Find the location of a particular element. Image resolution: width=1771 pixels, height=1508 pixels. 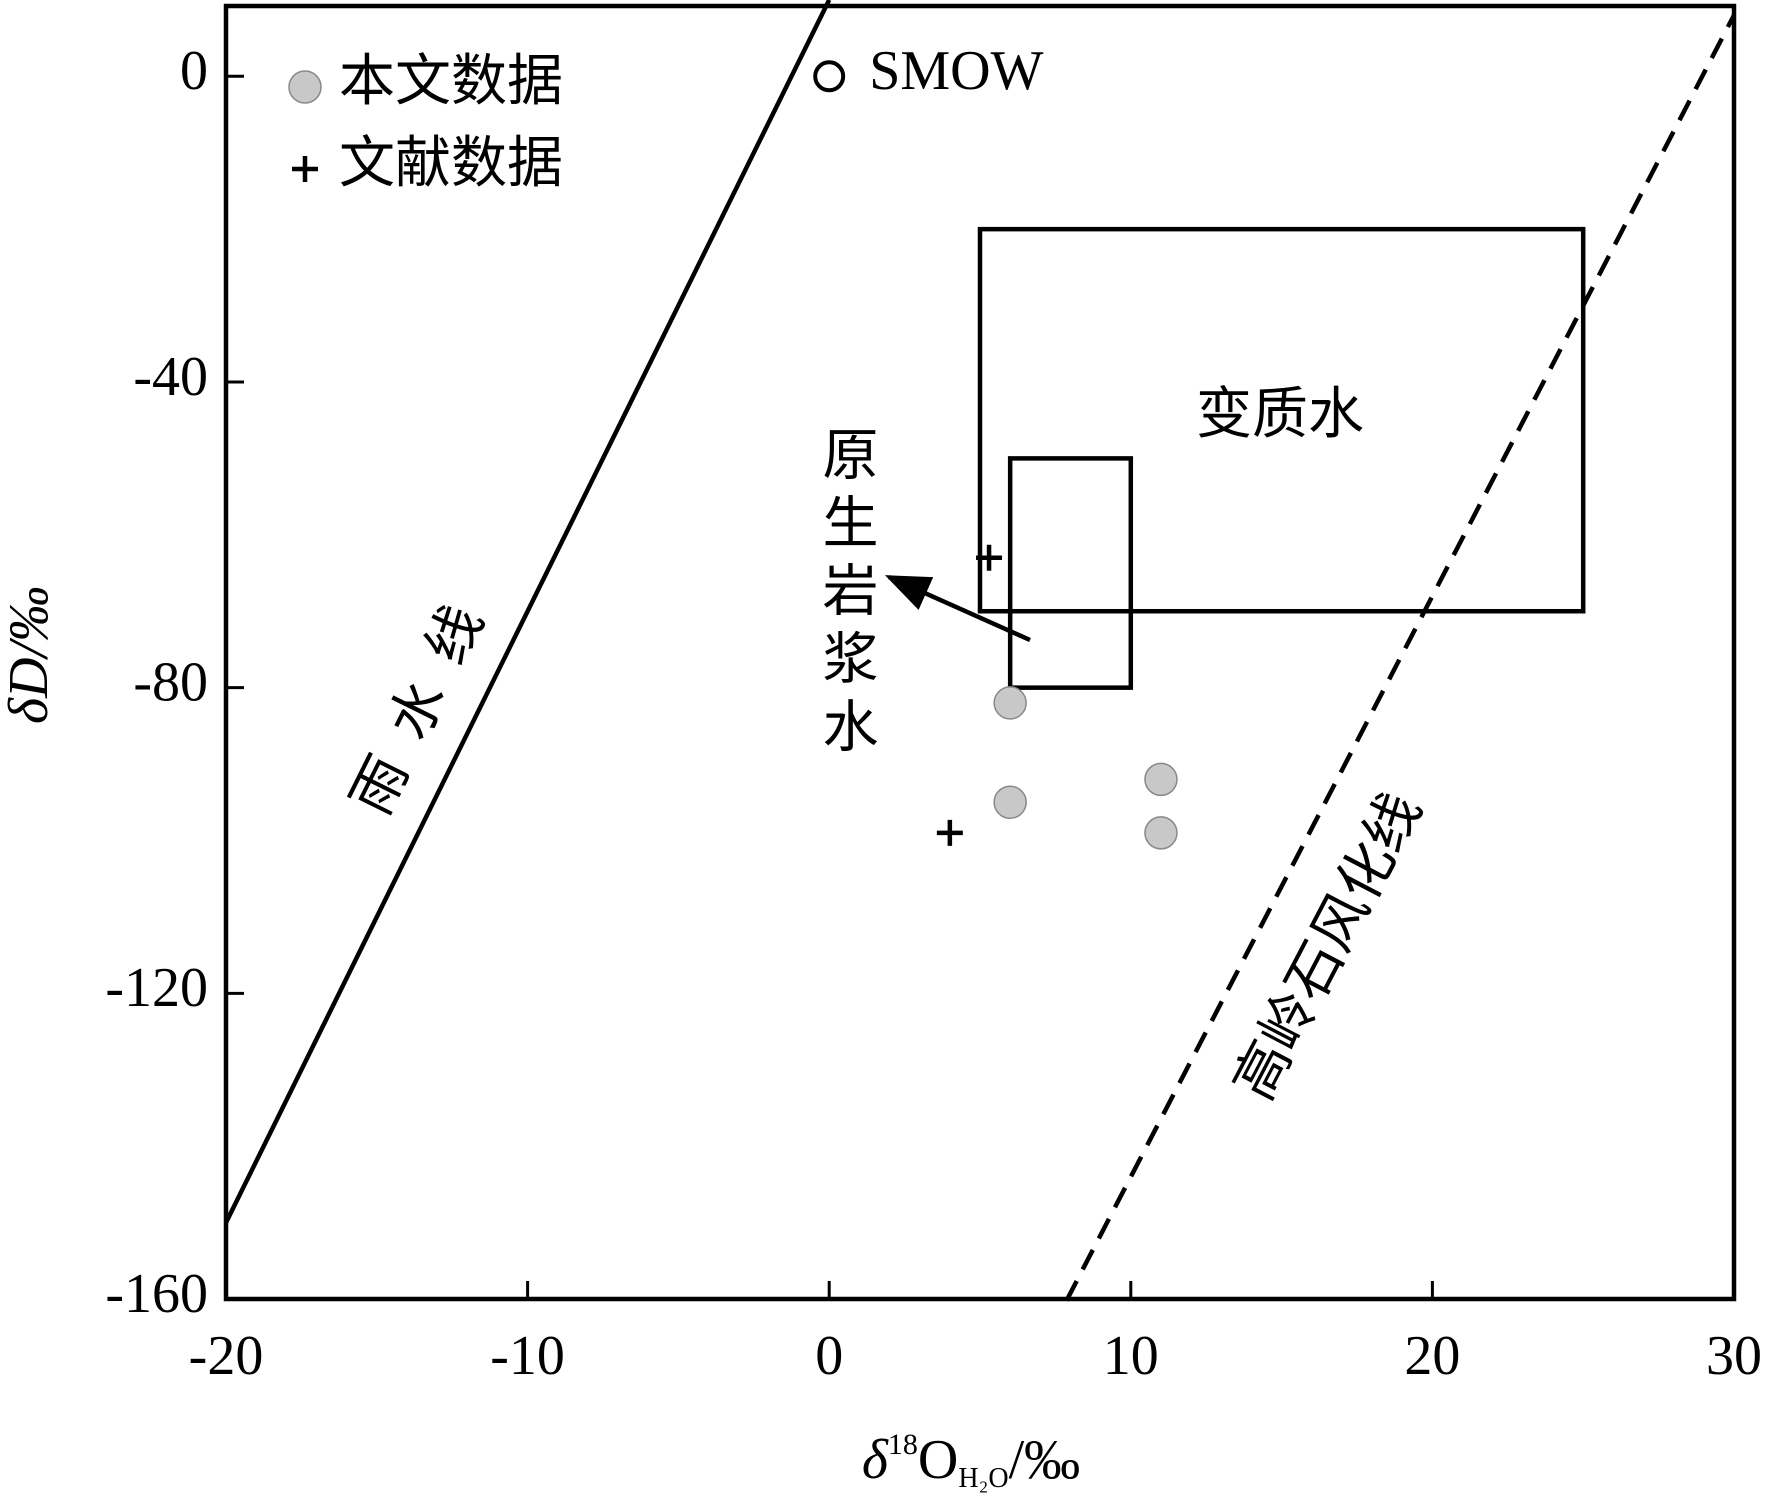

x-tick-label: 30 is located at coordinates (1734, 1356).